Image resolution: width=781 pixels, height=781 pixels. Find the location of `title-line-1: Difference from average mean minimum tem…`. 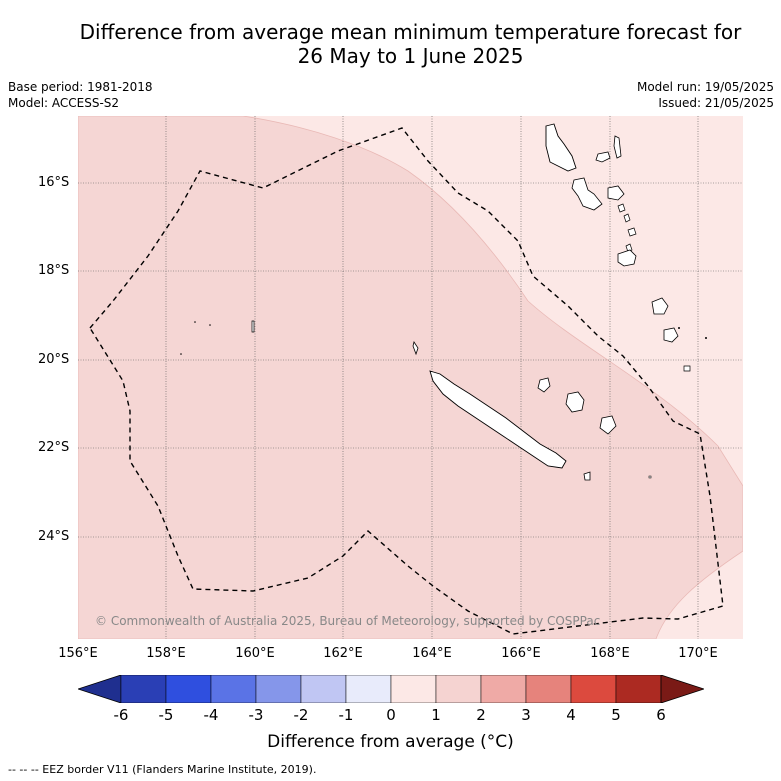

title-line-1: Difference from average mean minimum tem… is located at coordinates (410, 32).